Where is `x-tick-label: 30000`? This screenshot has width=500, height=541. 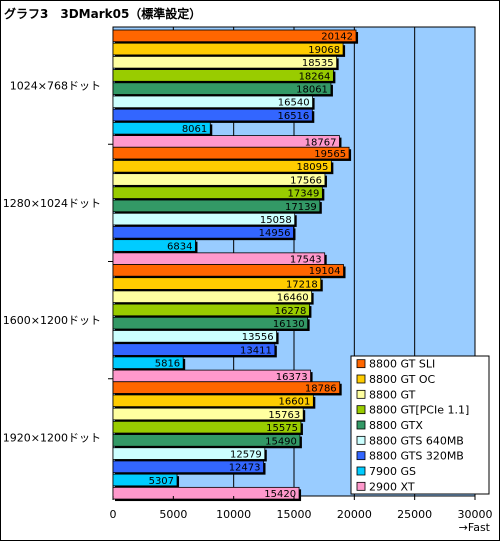 x-tick-label: 30000 is located at coordinates (475, 514).